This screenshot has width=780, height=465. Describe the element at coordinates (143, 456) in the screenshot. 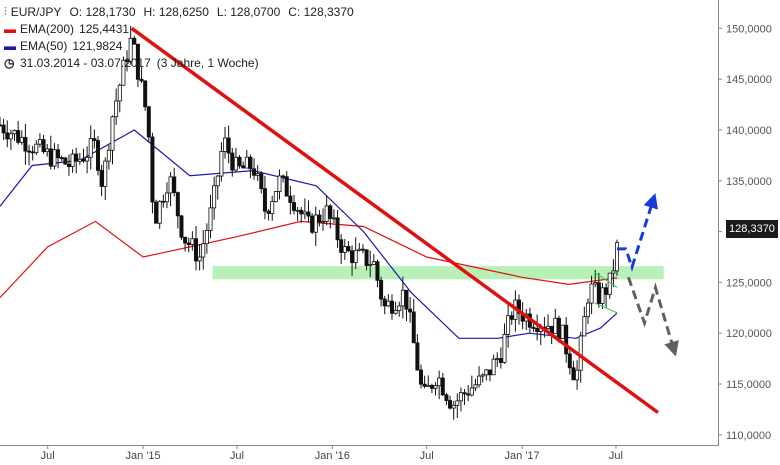

I see `x-tick-label: Jan '15` at that location.